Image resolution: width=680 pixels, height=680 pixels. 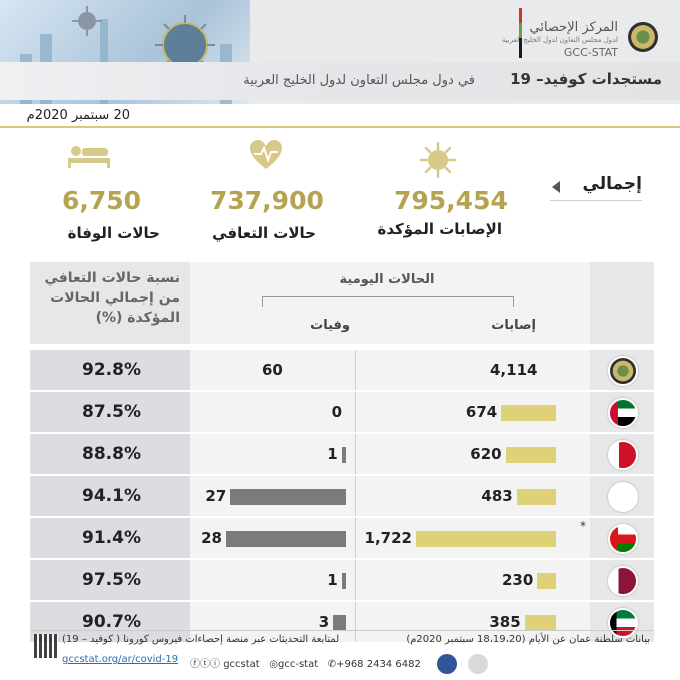 What do you see at coordinates (623, 581) in the screenshot?
I see `flag-qatar-icon` at bounding box center [623, 581].